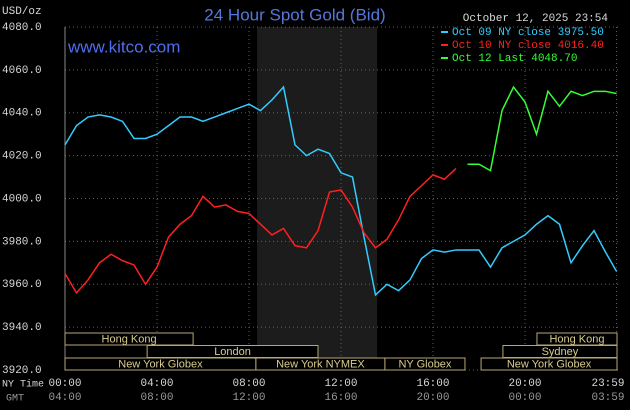 This screenshot has width=630, height=410. I want to click on y-tick-label: 4020.0, so click(22, 157).